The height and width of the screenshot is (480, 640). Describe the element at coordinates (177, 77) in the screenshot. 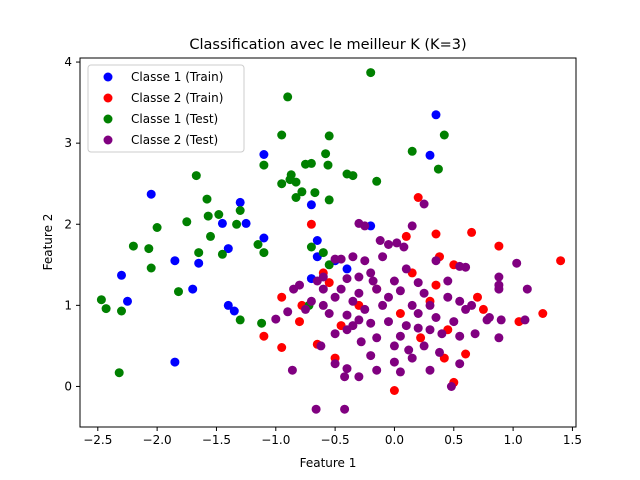

I see `legend-label: Classe 1 (Train)` at that location.